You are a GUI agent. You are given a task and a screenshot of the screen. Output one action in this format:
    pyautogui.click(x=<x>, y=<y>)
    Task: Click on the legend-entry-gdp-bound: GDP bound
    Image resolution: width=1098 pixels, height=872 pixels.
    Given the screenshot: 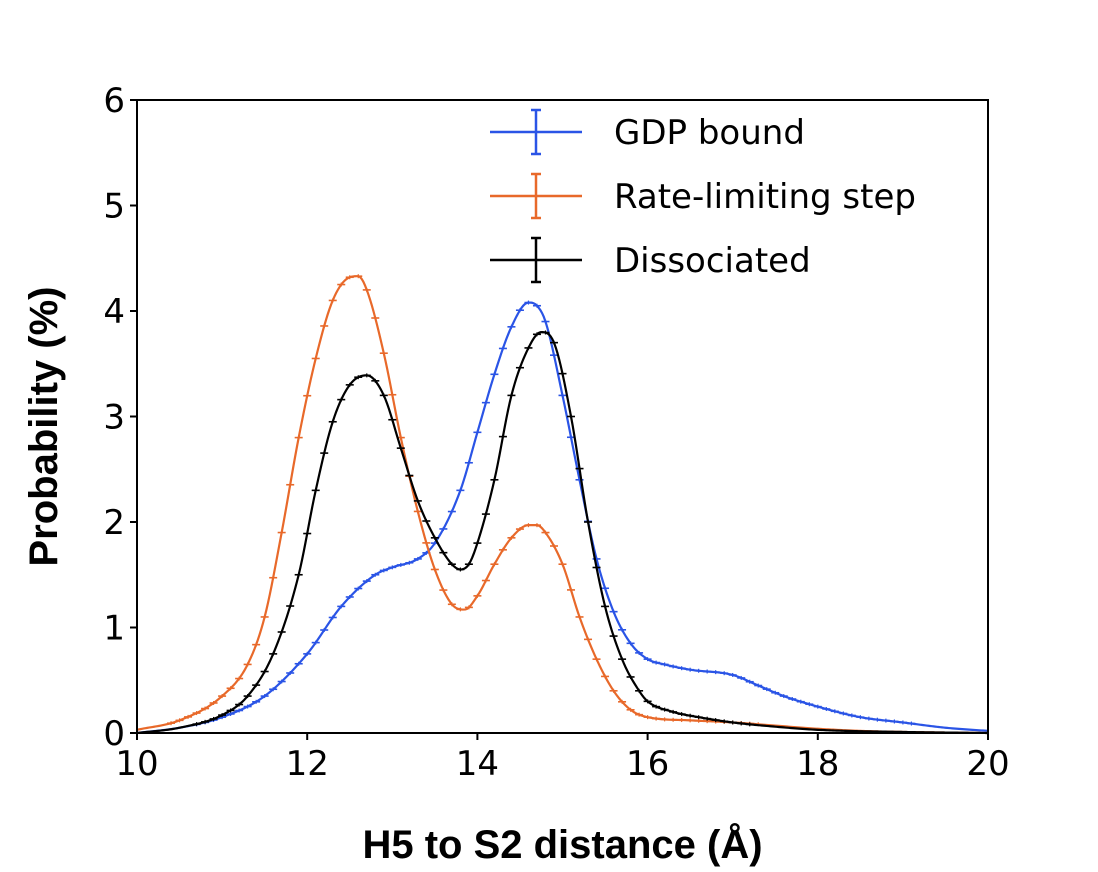 What is the action you would take?
    pyautogui.click(x=647, y=132)
    